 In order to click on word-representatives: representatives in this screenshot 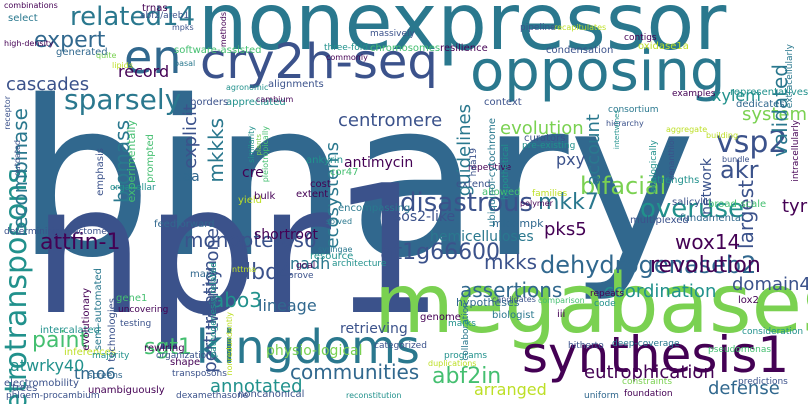, I will do `click(769, 92)`.